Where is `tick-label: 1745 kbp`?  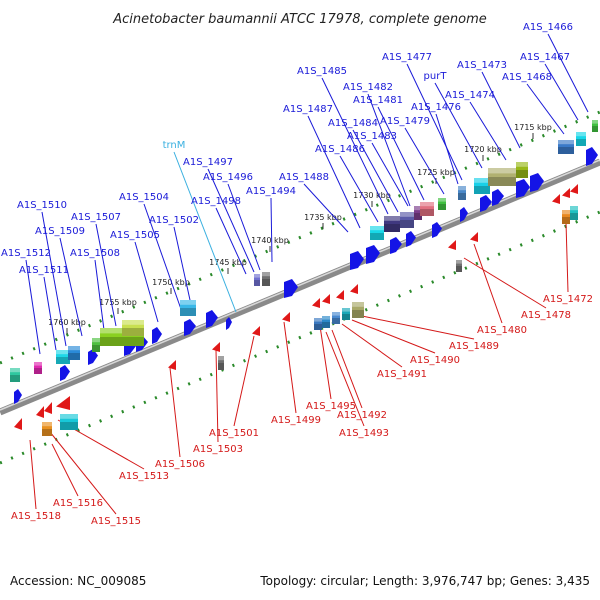
tick-label: 1745 kbp is located at coordinates (228, 262).